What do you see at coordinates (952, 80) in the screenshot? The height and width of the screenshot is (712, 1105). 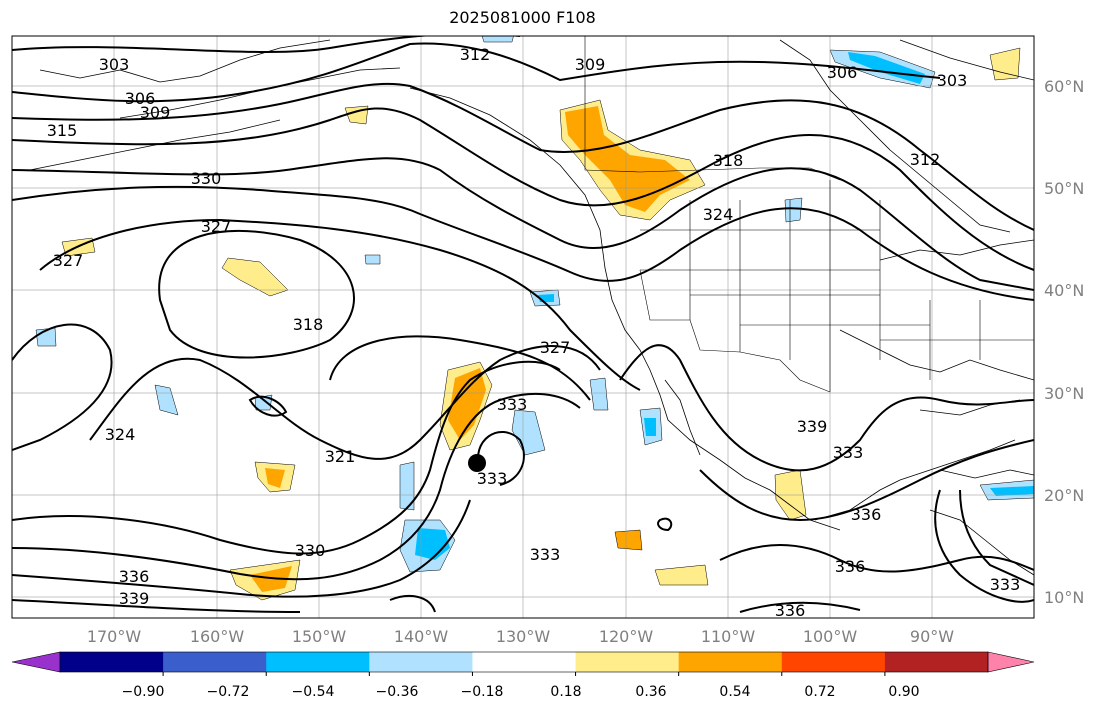 I see `contour-label-303b: 303` at bounding box center [952, 80].